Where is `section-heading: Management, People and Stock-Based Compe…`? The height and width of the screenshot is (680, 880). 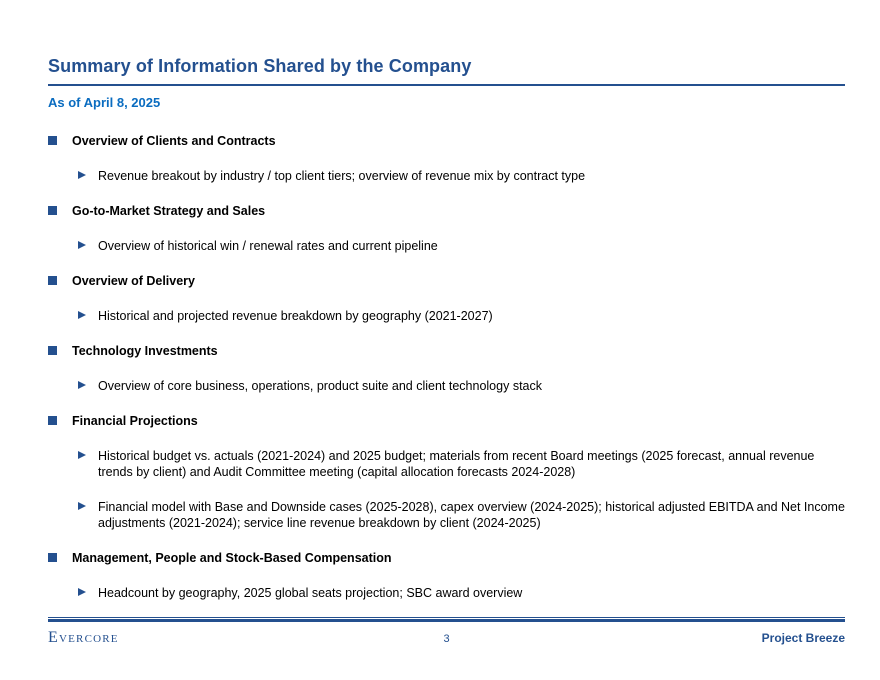
section-heading: Management, People and Stock-Based Compe… is located at coordinates (446, 558).